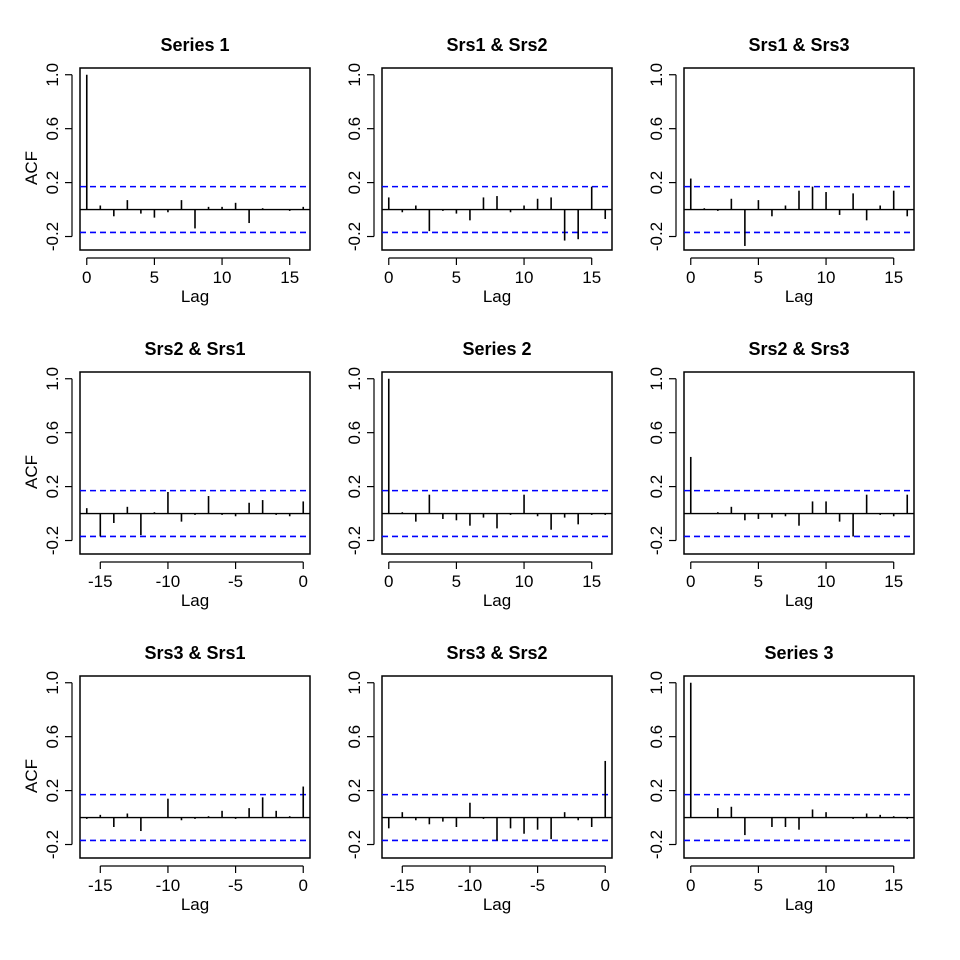 This screenshot has height=960, width=960. I want to click on panel-title: Series 1, so click(194, 45).